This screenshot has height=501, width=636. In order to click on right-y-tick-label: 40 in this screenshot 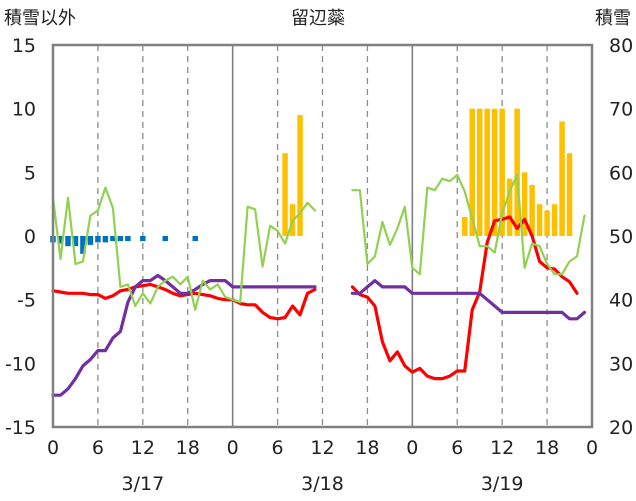, I will do `click(621, 301)`.